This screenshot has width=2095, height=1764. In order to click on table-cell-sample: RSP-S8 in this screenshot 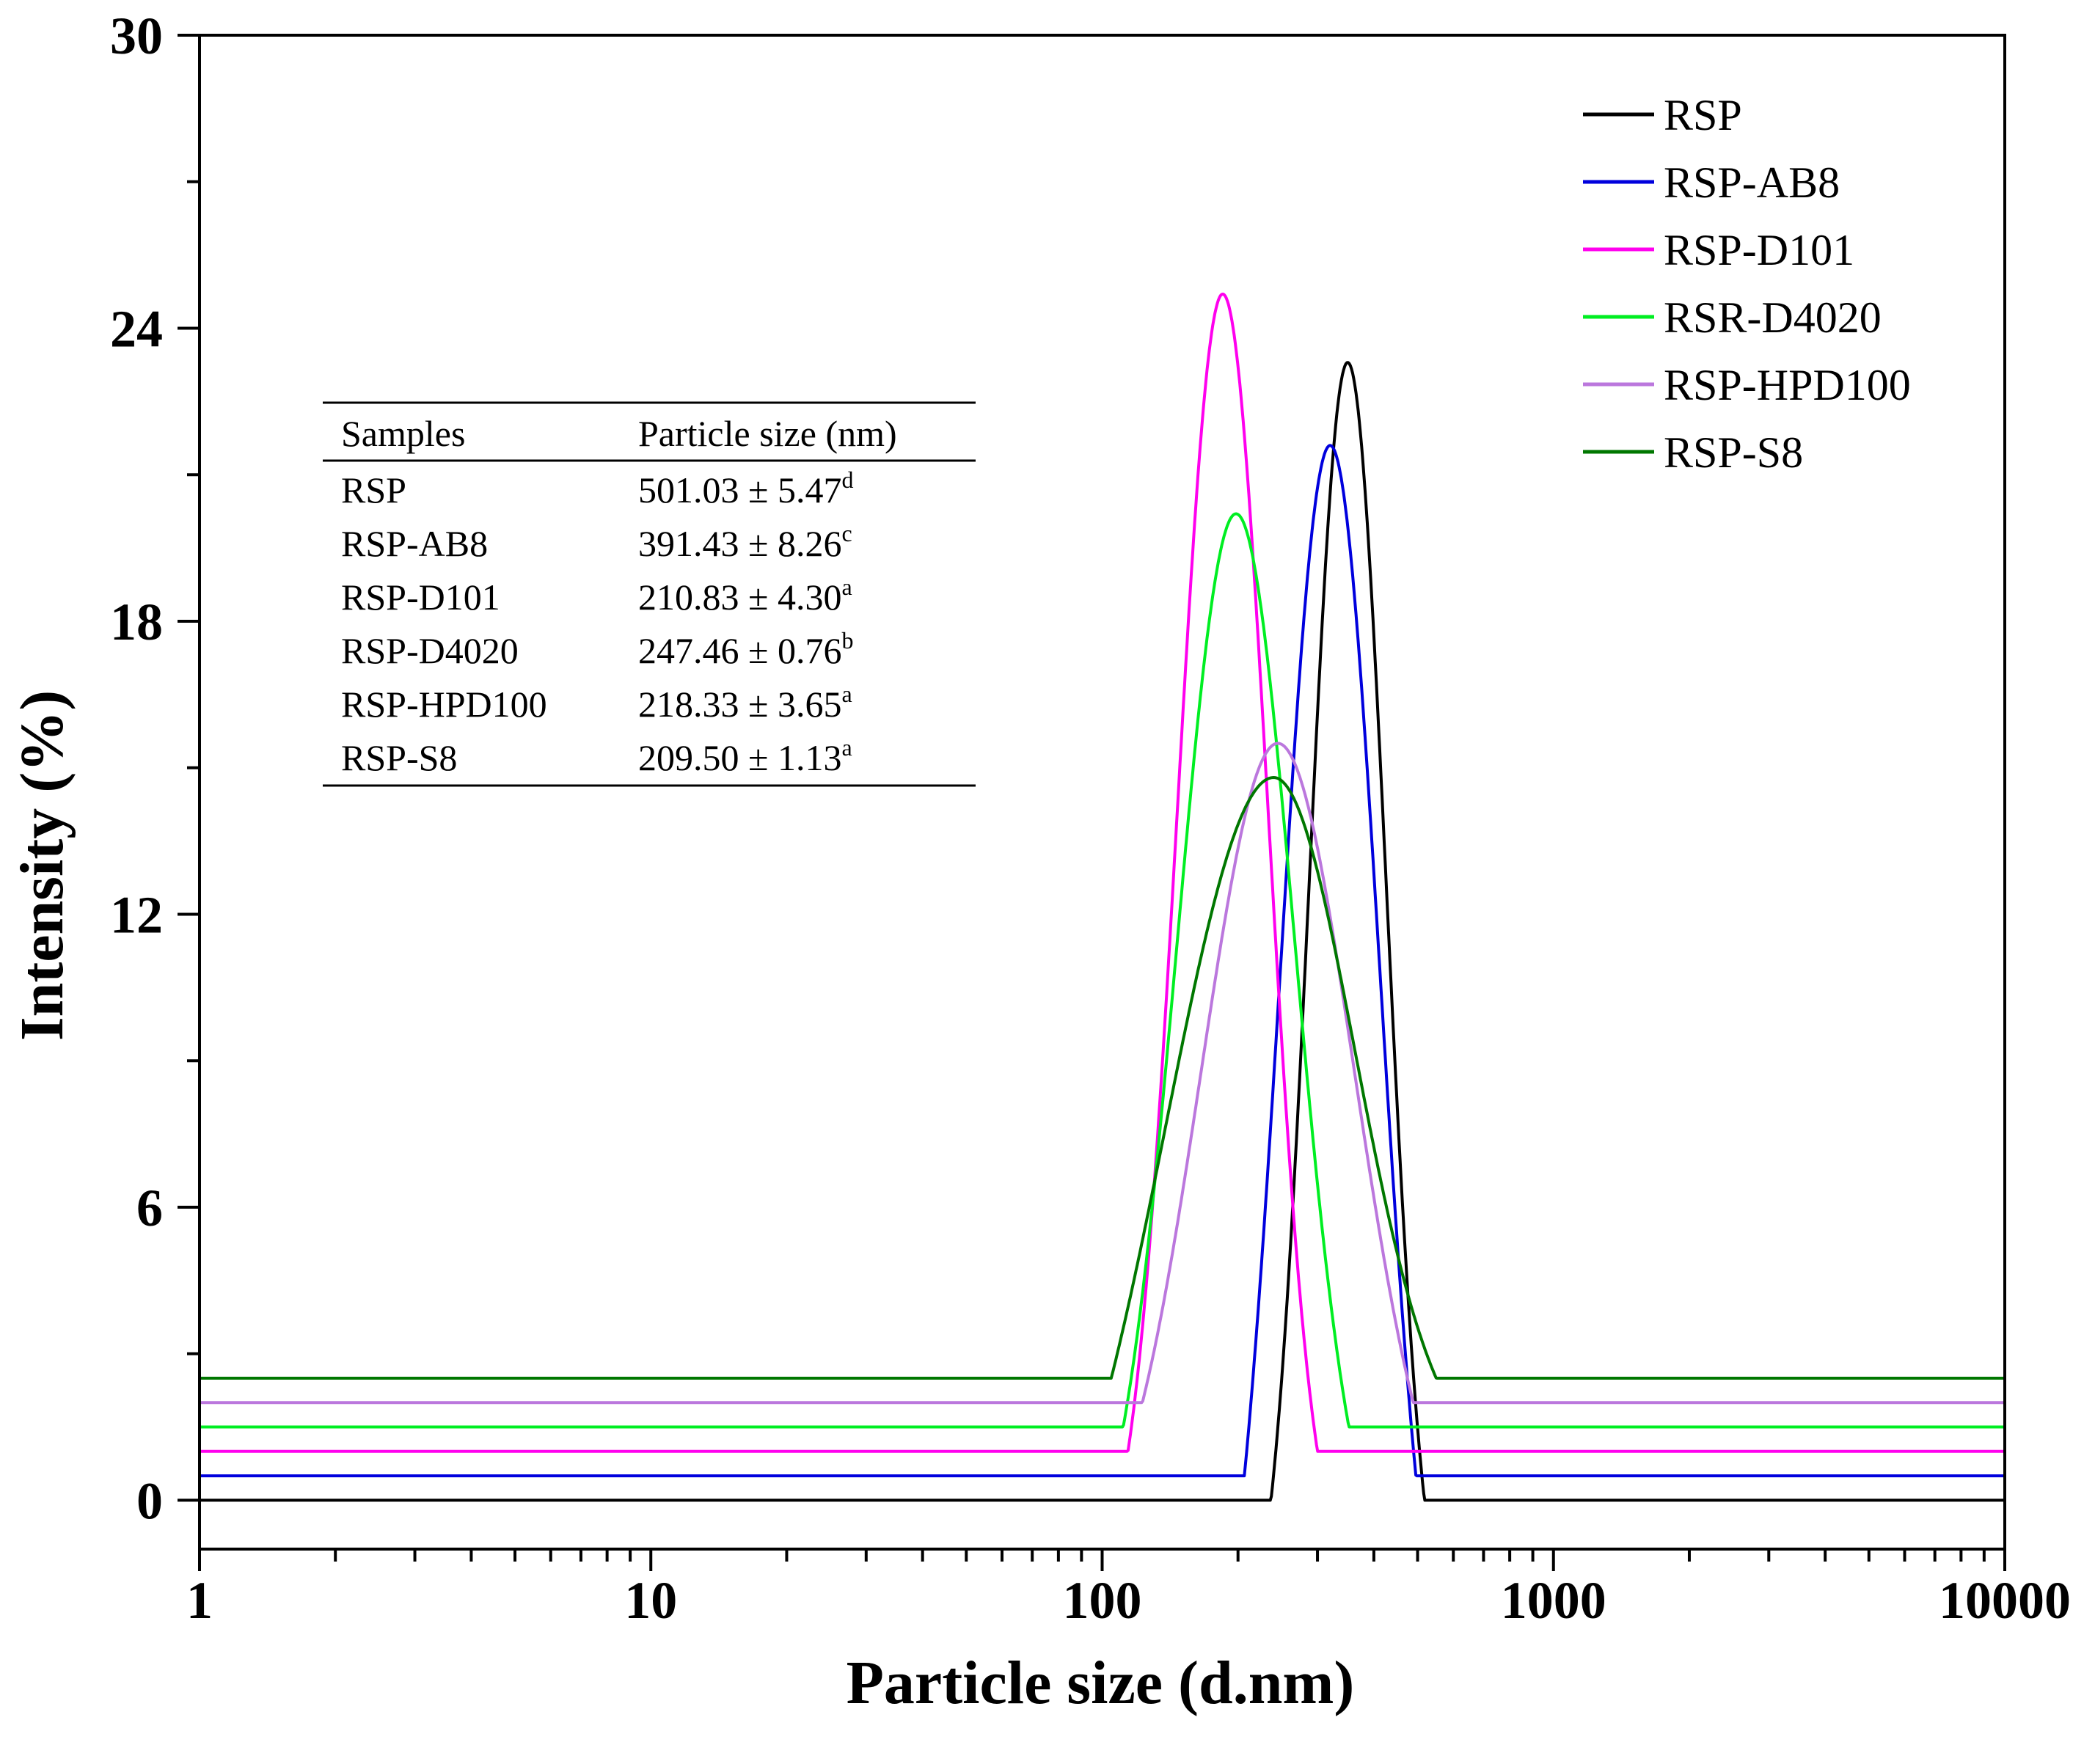, I will do `click(399, 758)`.